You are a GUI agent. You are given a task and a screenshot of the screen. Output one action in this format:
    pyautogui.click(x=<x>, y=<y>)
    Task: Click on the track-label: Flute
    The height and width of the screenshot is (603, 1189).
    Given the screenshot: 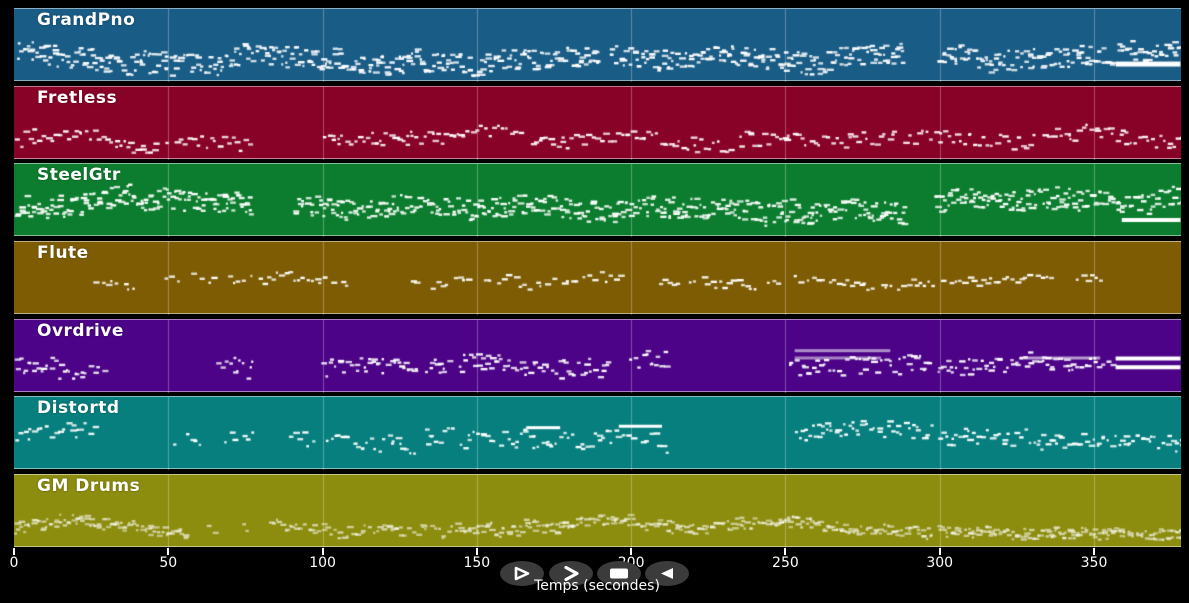 What is the action you would take?
    pyautogui.click(x=63, y=253)
    